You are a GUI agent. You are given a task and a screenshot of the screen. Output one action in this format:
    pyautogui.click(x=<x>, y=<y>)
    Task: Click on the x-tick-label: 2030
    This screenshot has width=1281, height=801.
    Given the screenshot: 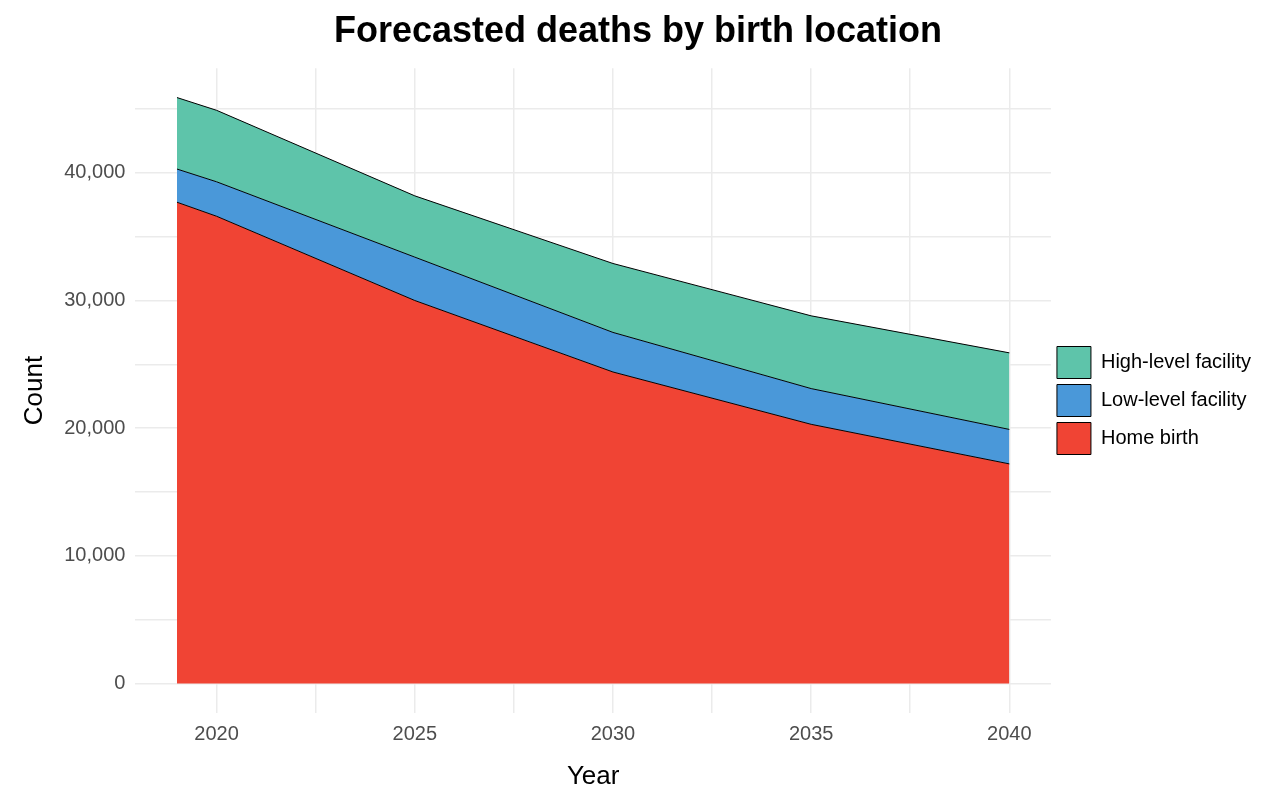 What is the action you would take?
    pyautogui.click(x=613, y=733)
    